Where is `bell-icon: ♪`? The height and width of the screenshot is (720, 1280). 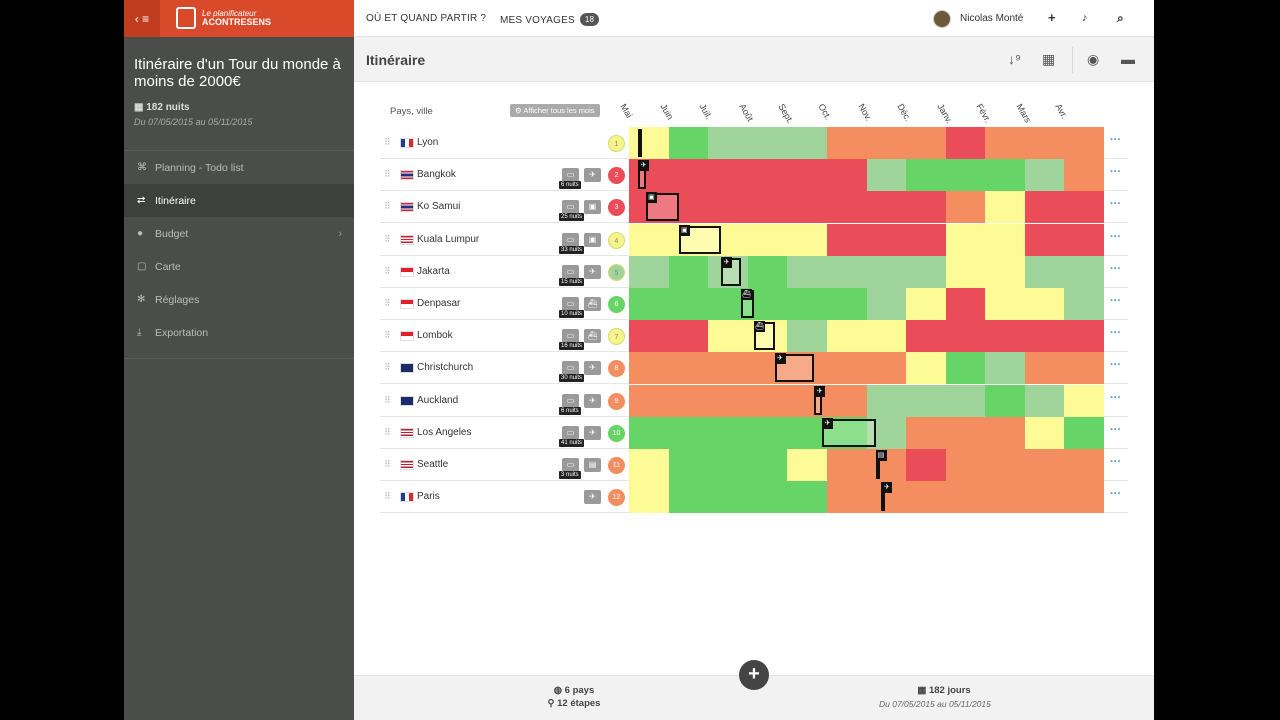 bell-icon: ♪ is located at coordinates (1085, 18).